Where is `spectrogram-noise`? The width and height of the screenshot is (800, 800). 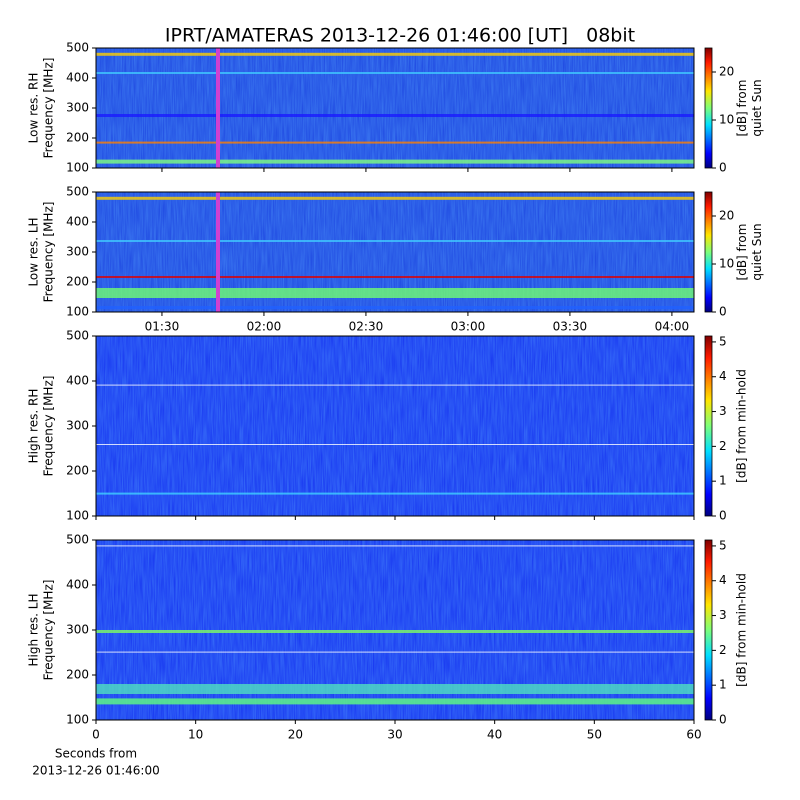
spectrogram-noise is located at coordinates (395, 108).